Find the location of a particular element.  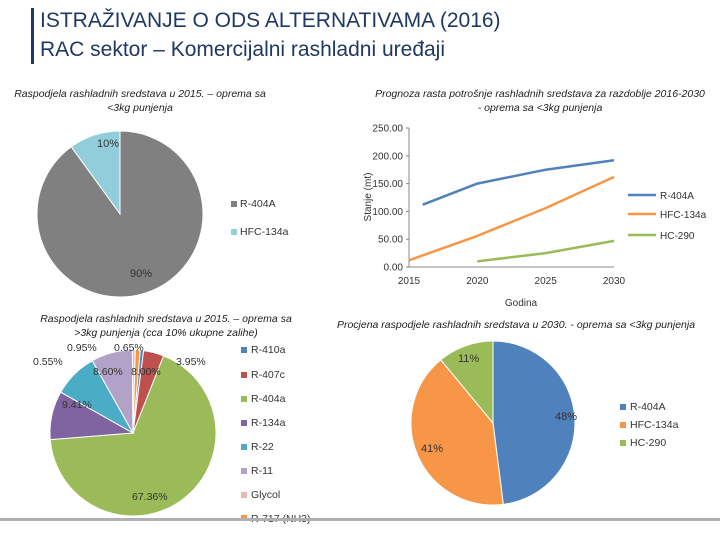

pie3-title-line2: >3kg punjenja (cca 10% ukupne zalihe) is located at coordinates (166, 333).